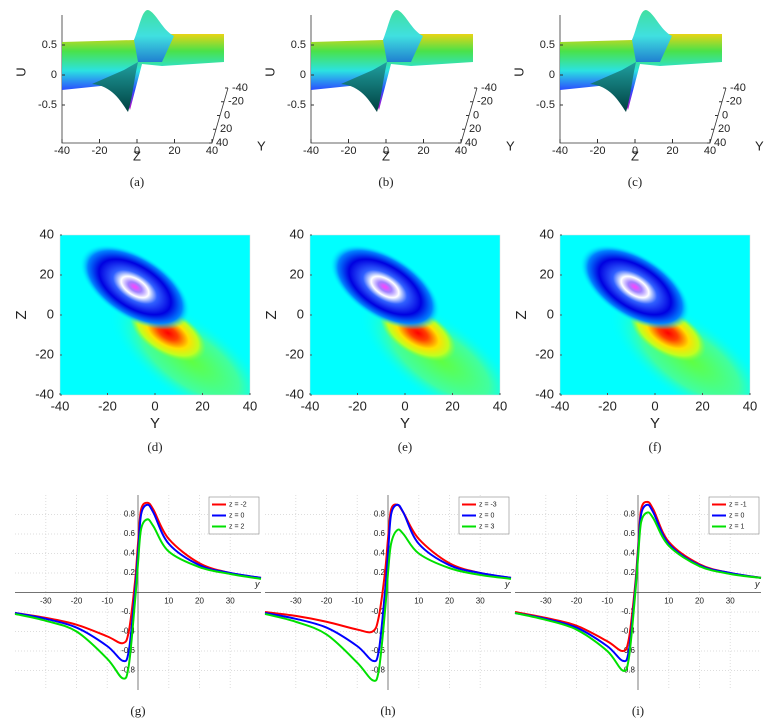 The width and height of the screenshot is (772, 725). What do you see at coordinates (388, 583) in the screenshot?
I see `series-line` at bounding box center [388, 583].